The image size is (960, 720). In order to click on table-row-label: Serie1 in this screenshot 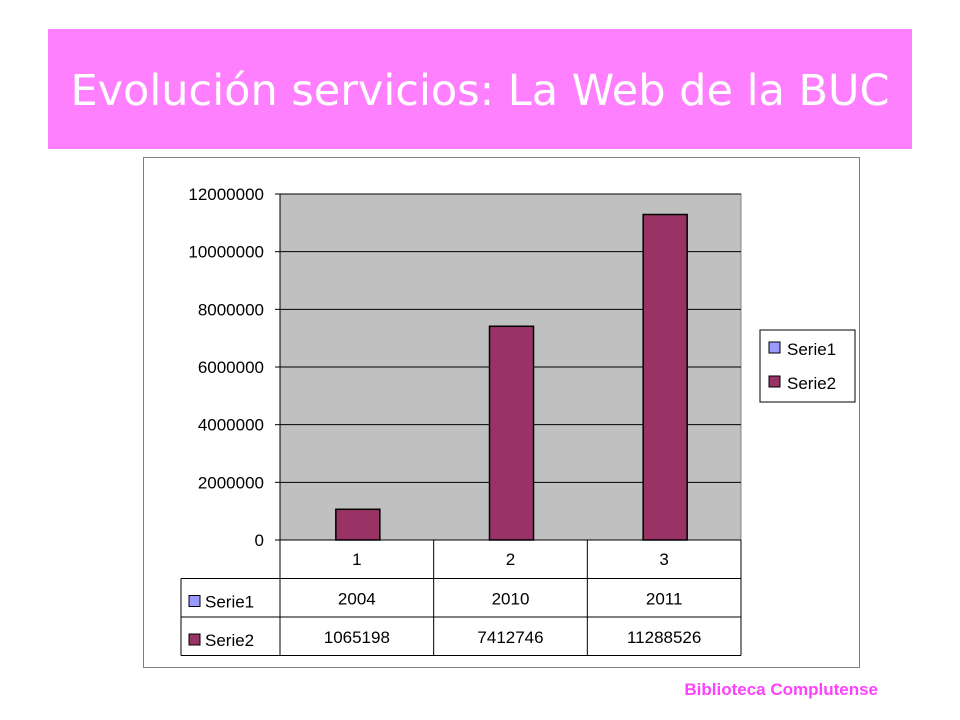, I will do `click(229, 602)`.